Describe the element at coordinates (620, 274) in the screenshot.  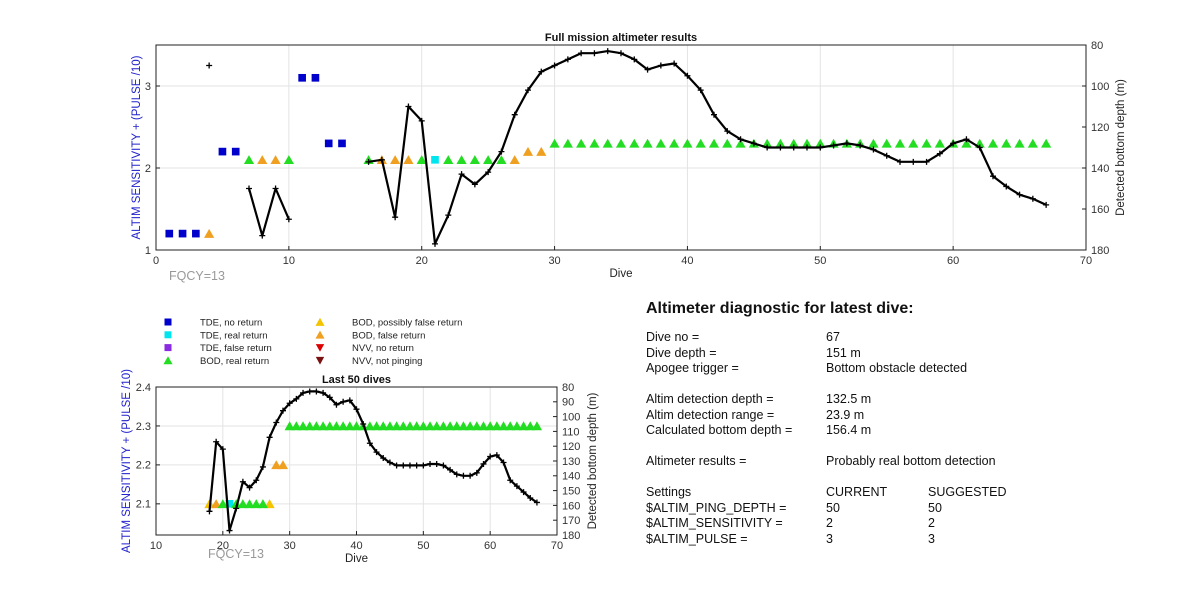
I see `x-axis-label: Dive` at that location.